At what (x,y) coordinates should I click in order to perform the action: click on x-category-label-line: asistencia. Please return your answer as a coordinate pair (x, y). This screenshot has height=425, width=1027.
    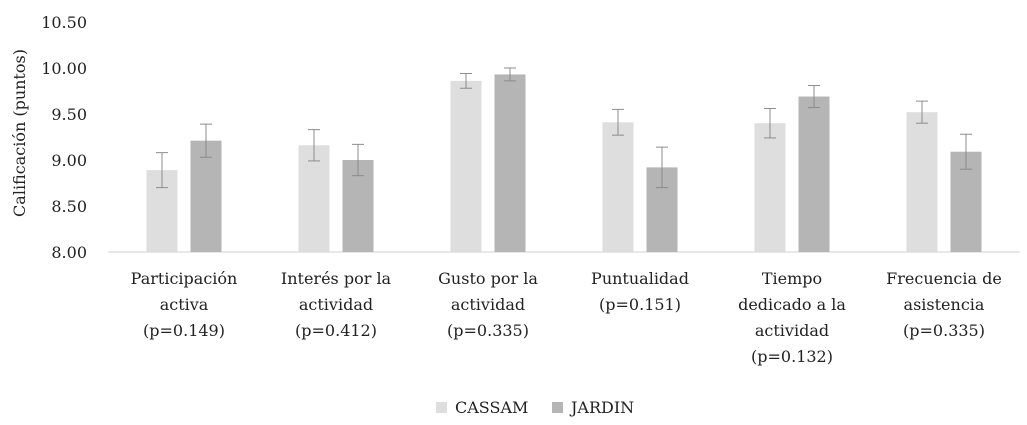
    Looking at the image, I should click on (944, 304).